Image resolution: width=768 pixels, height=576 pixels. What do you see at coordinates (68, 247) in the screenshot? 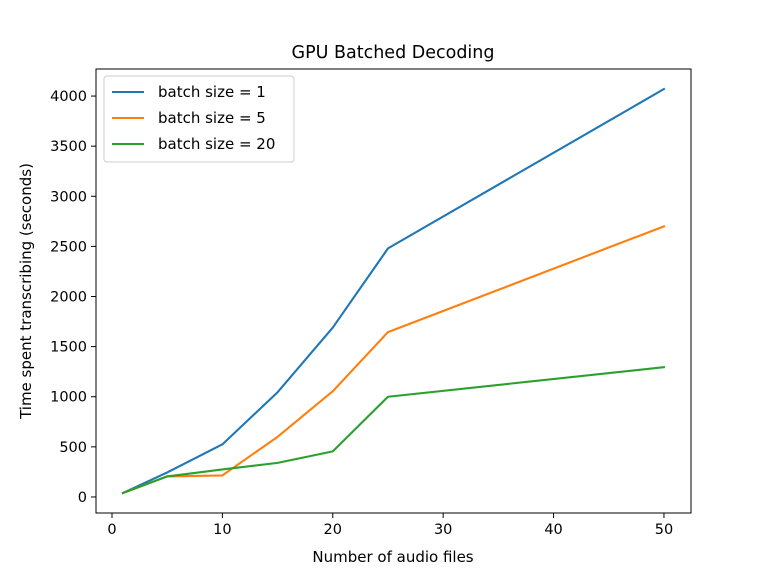
I see `y-tick-label: 2500` at bounding box center [68, 247].